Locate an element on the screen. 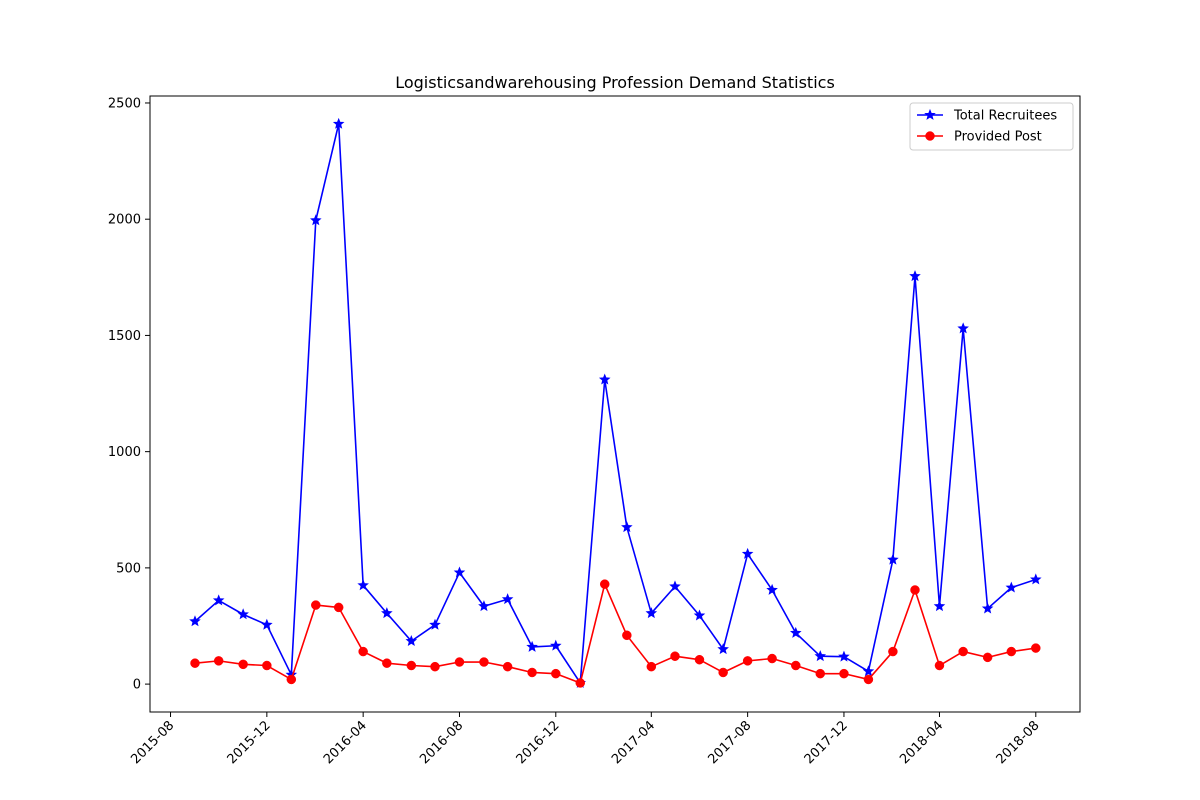  x-tick-label: 2016-08 is located at coordinates (441, 742).